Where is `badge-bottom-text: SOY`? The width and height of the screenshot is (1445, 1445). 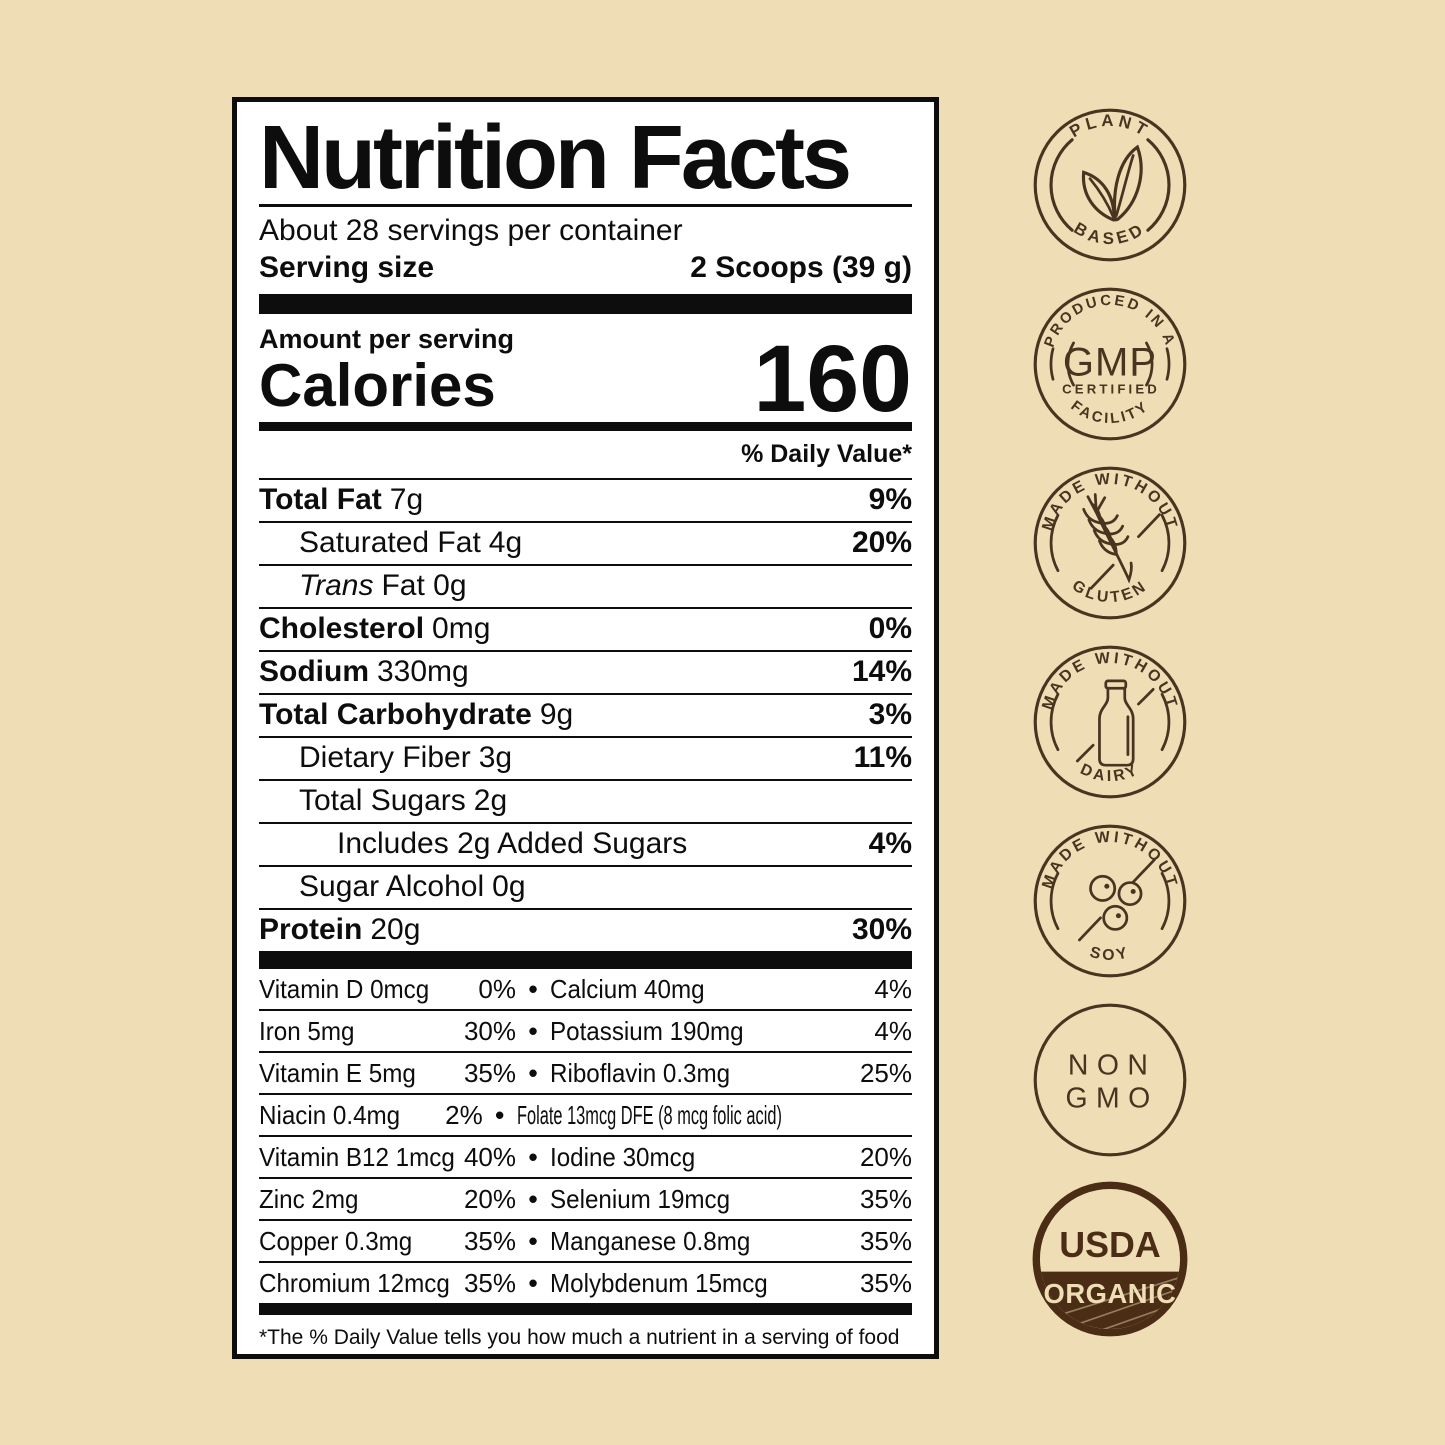
badge-bottom-text: SOY is located at coordinates (1108, 954).